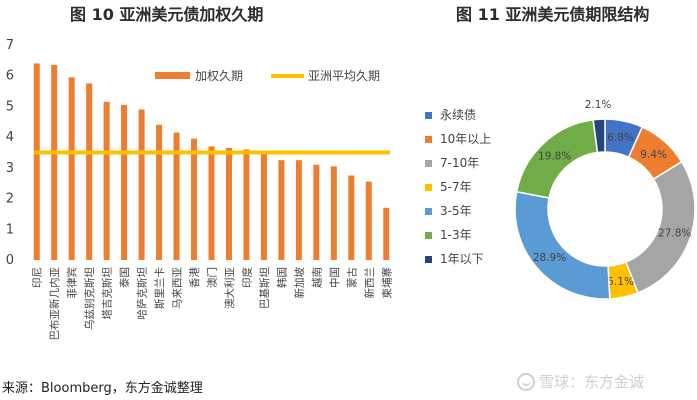  What do you see at coordinates (598, 105) in the screenshot?
I see `slice-value-label: 2.1%` at bounding box center [598, 105].